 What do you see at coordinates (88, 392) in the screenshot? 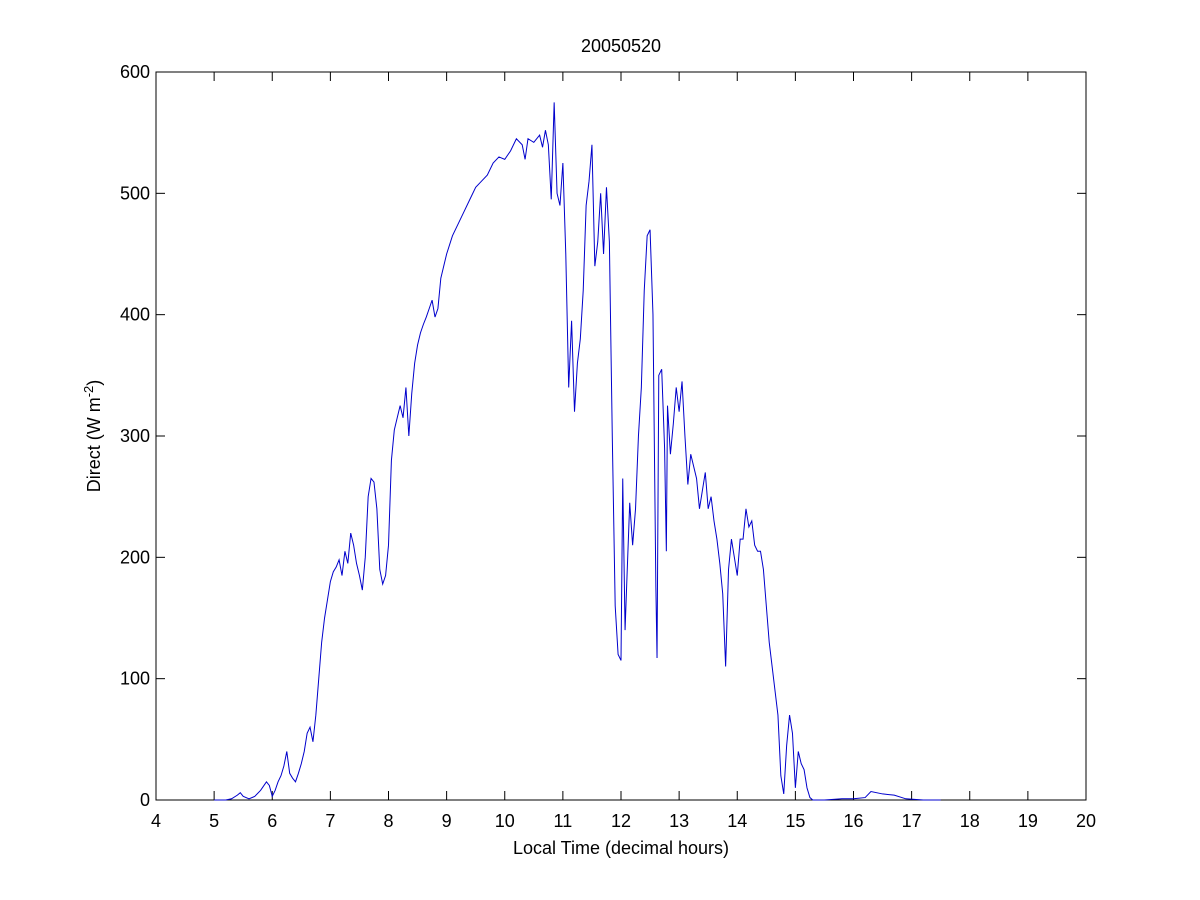
I see `y-label-sup: -2` at bounding box center [88, 392].